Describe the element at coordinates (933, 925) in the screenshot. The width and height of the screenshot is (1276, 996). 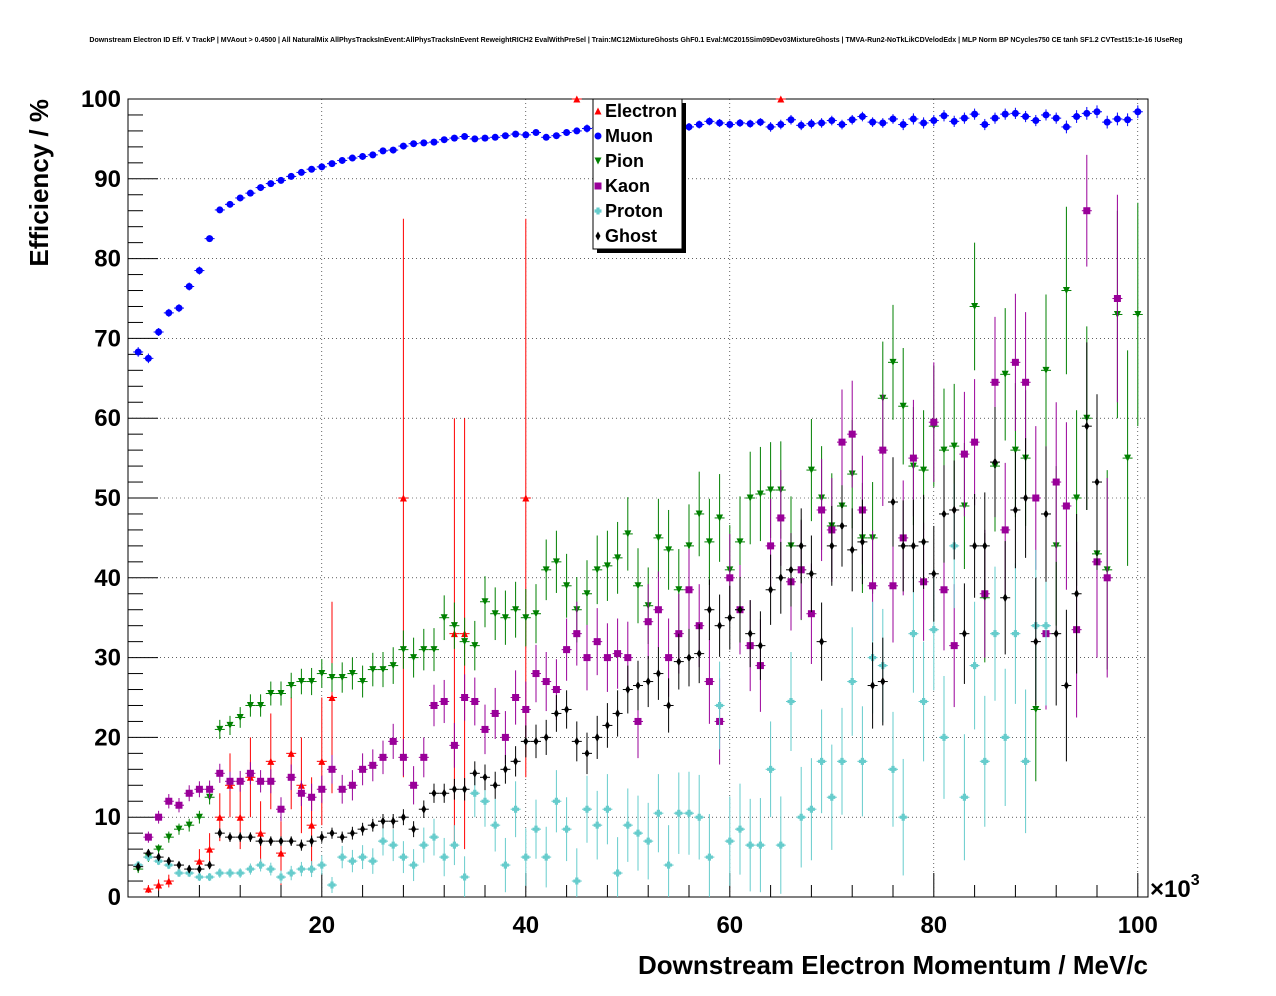
I see `x-tick-label: 80` at that location.